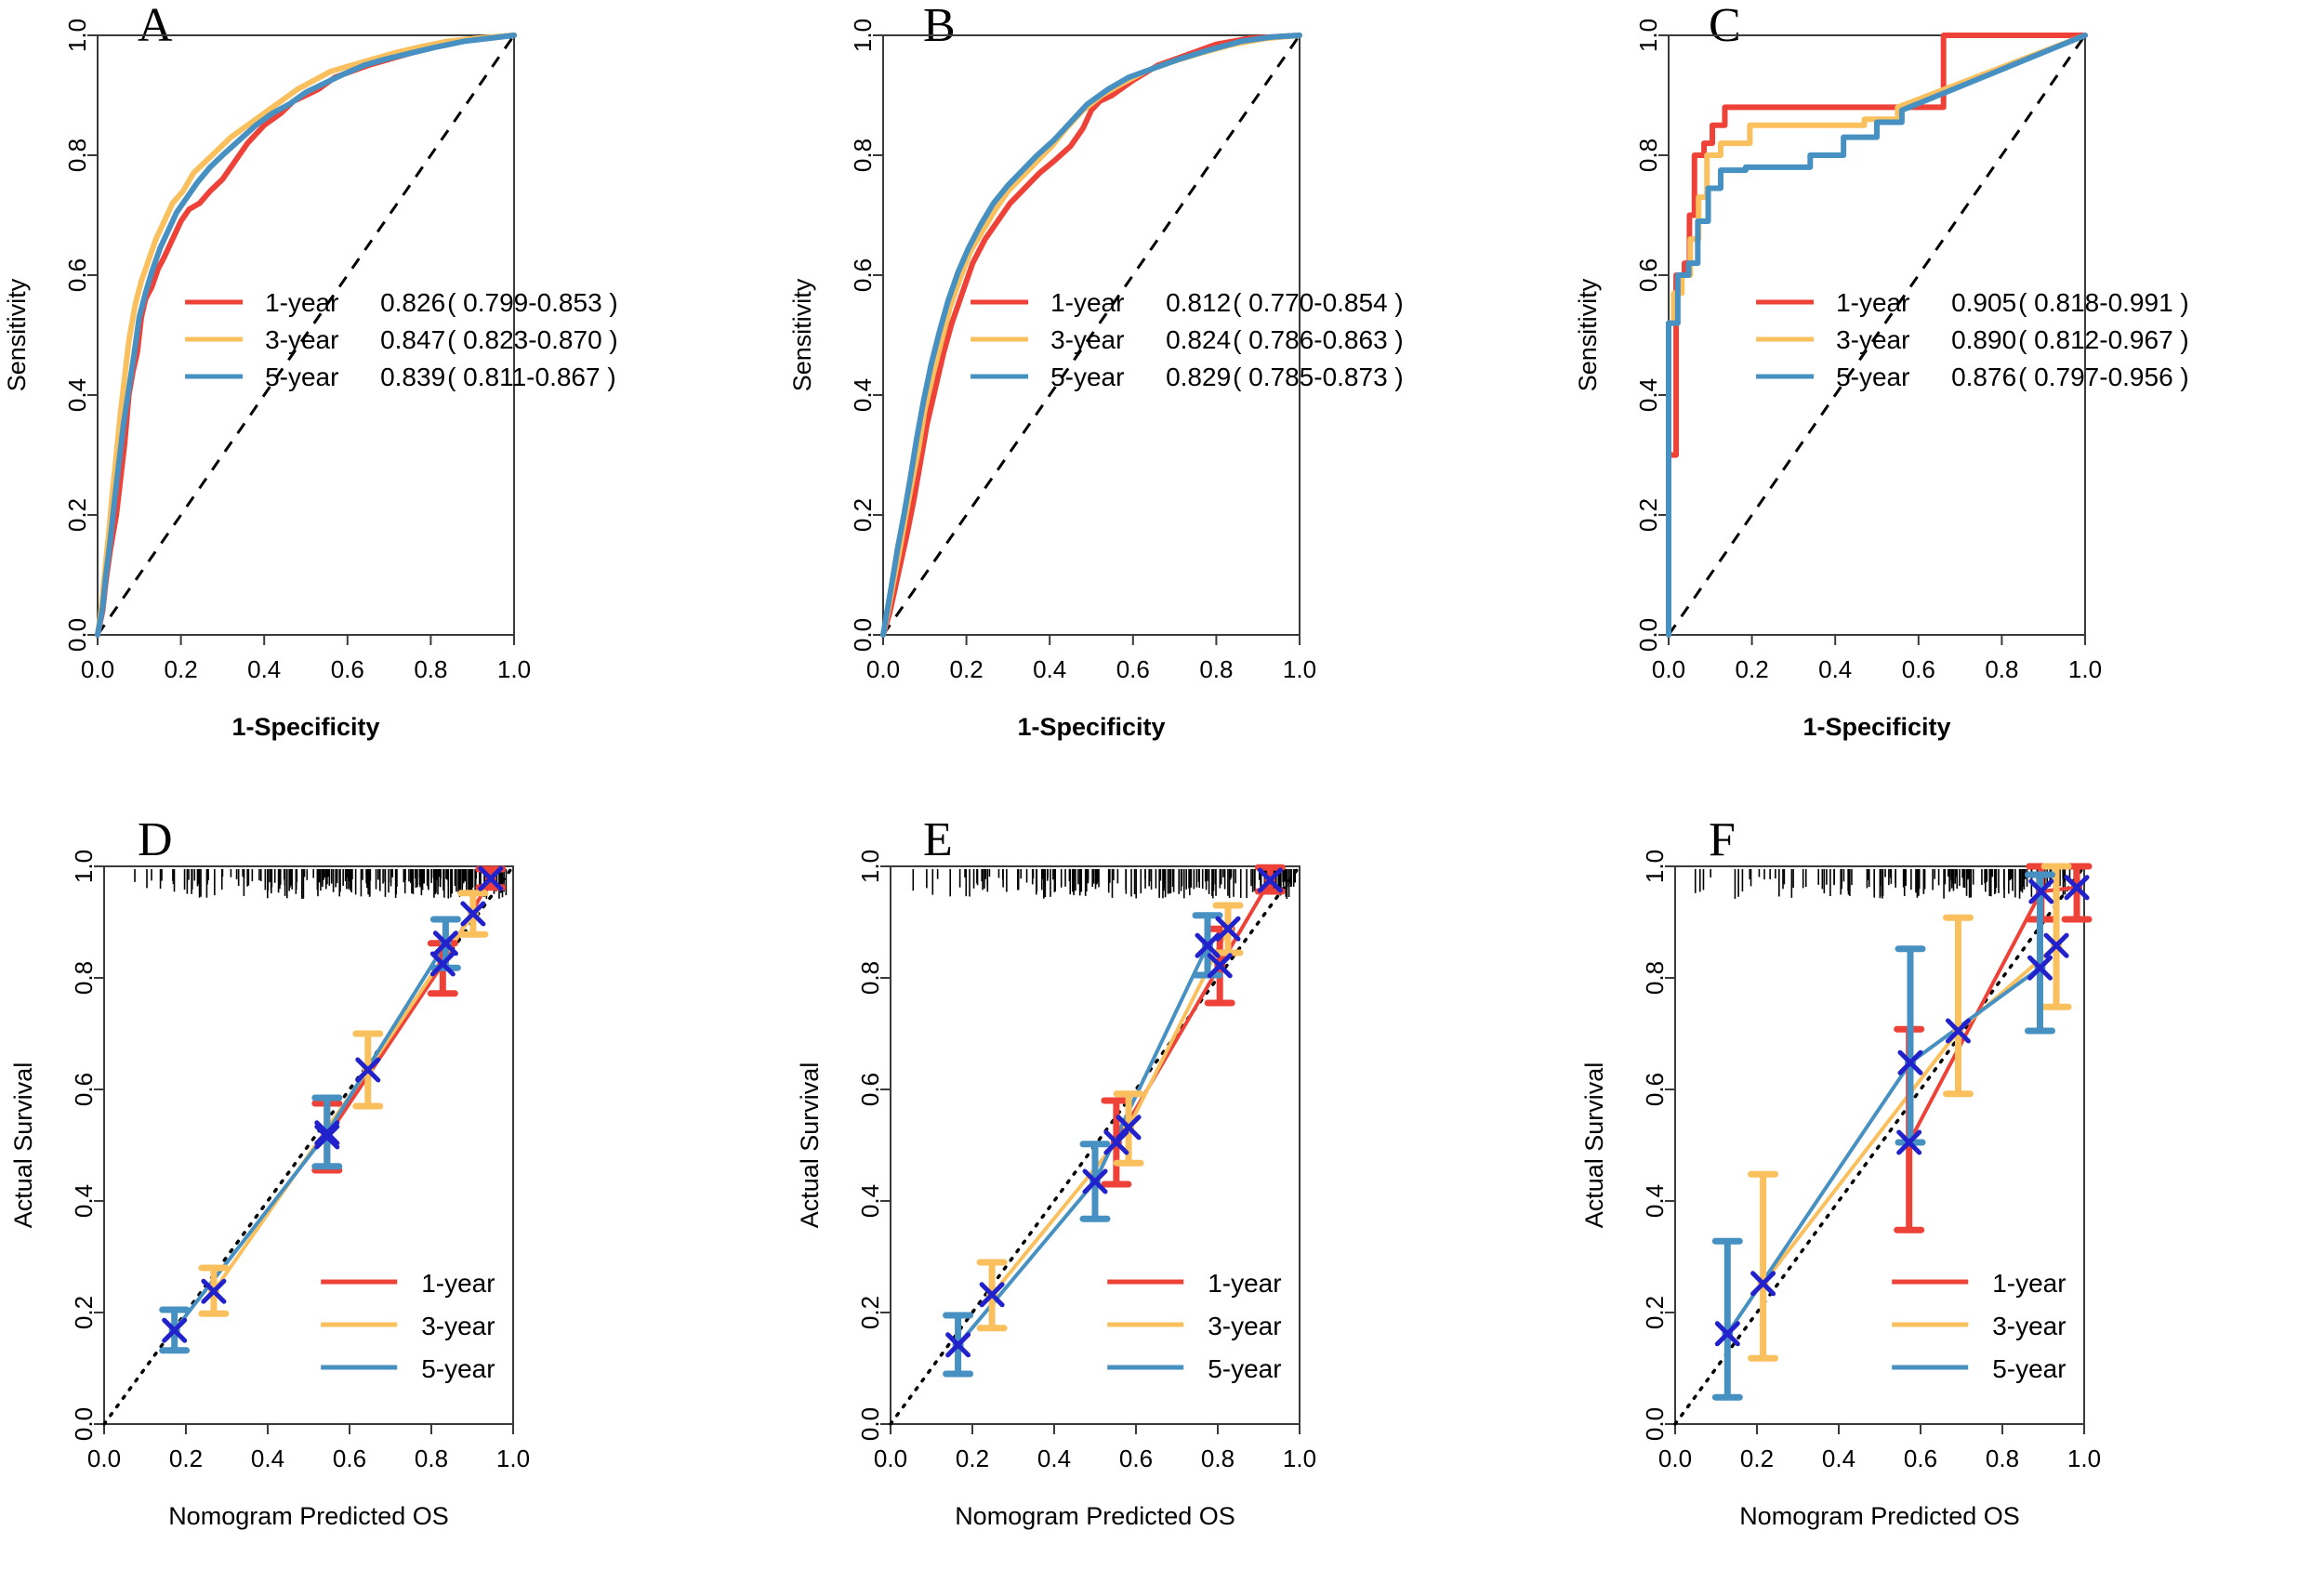  I want to click on x-tick-label: 0.6, so click(1920, 1459).